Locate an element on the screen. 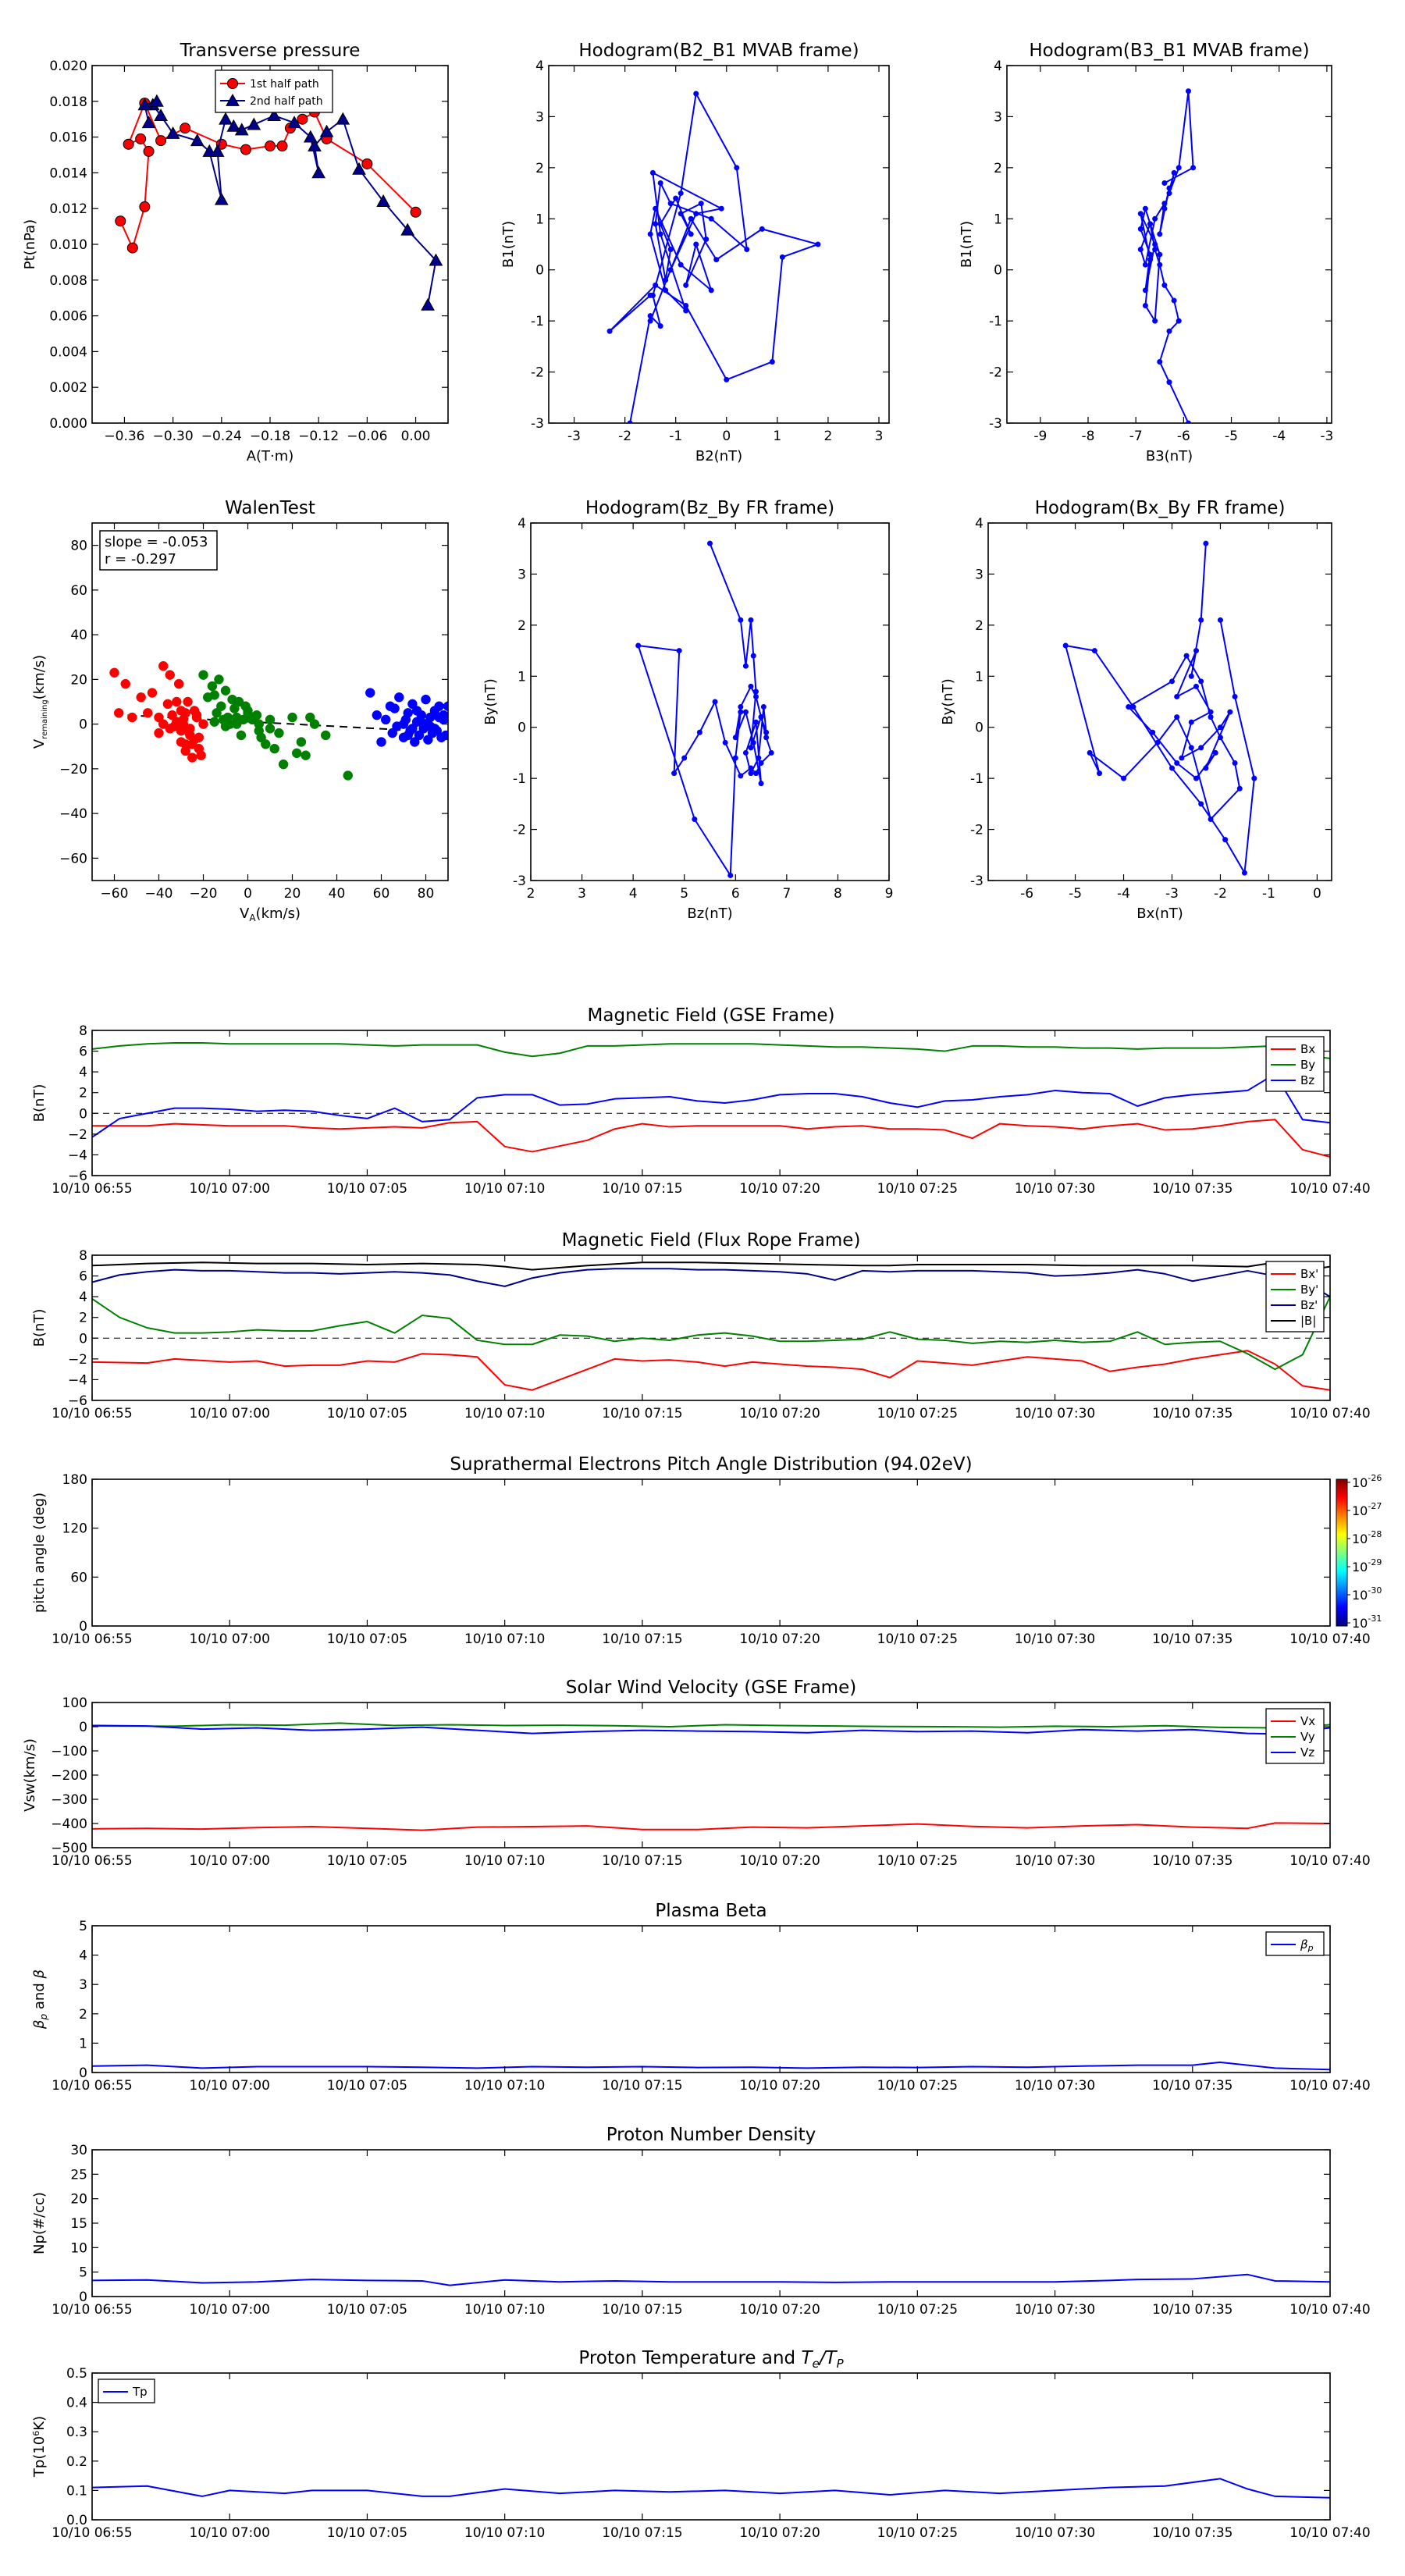 This screenshot has height=2576, width=1405. y-tick-label: 10 is located at coordinates (78, 2248).